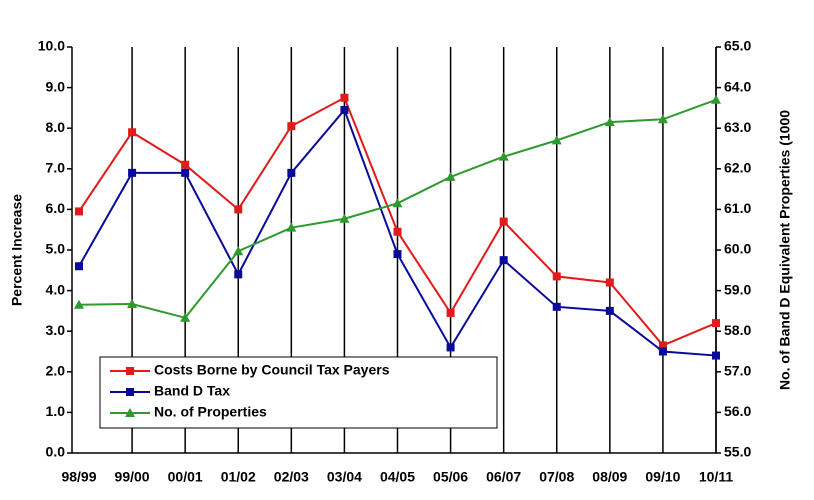  I want to click on y2-tick-label: 57.0, so click(737, 371).